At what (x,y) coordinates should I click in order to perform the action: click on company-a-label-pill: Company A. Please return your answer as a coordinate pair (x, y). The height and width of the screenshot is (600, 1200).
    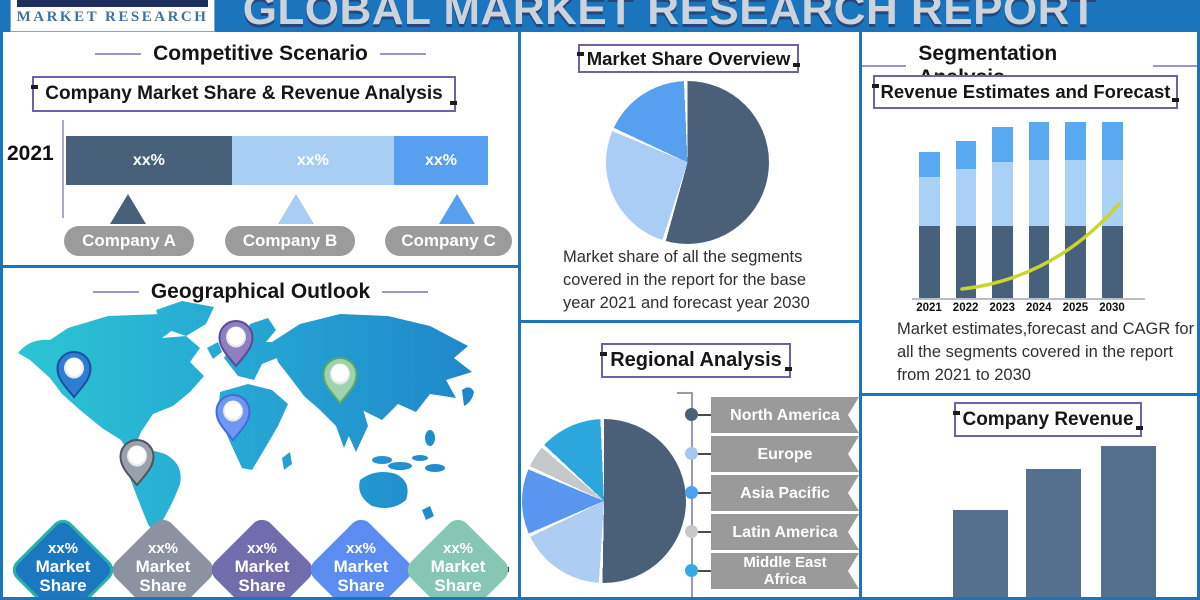
    Looking at the image, I should click on (129, 241).